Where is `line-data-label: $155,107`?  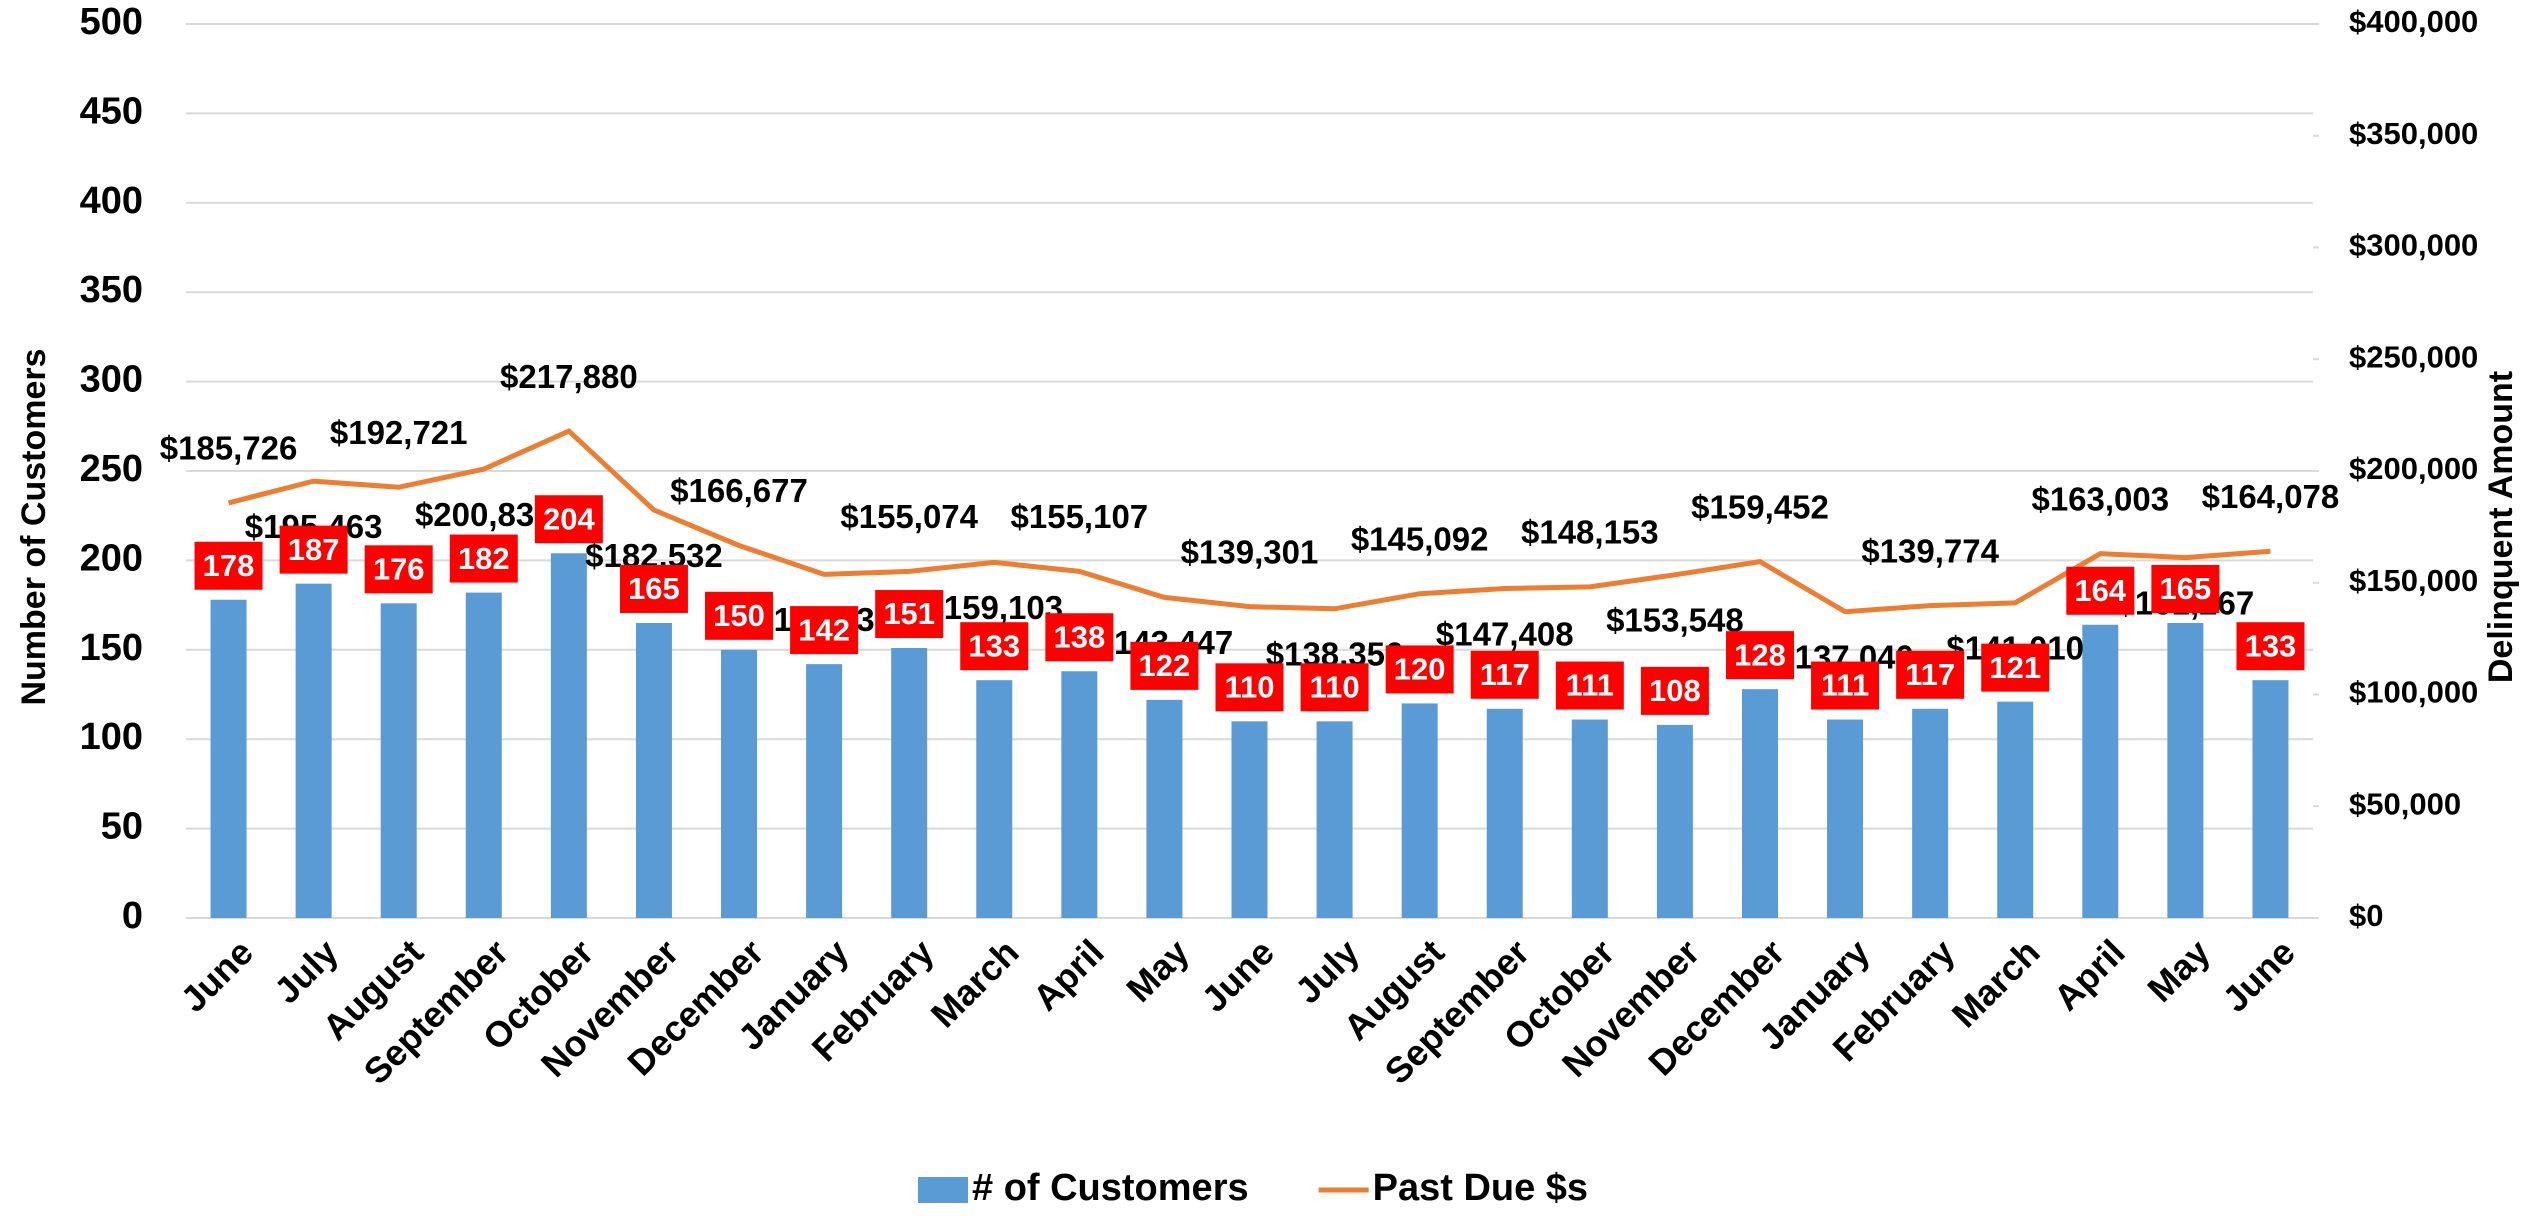 line-data-label: $155,107 is located at coordinates (1080, 516).